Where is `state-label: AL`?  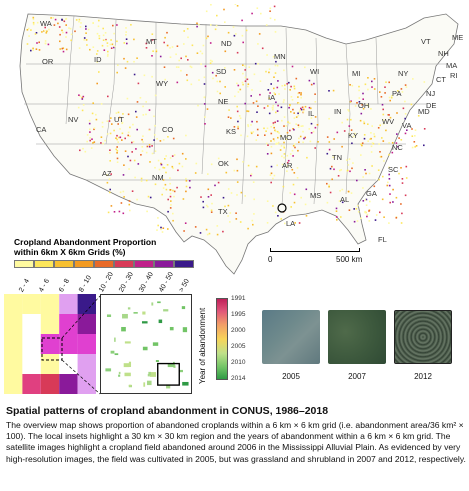
state-label: AL is located at coordinates (344, 199).